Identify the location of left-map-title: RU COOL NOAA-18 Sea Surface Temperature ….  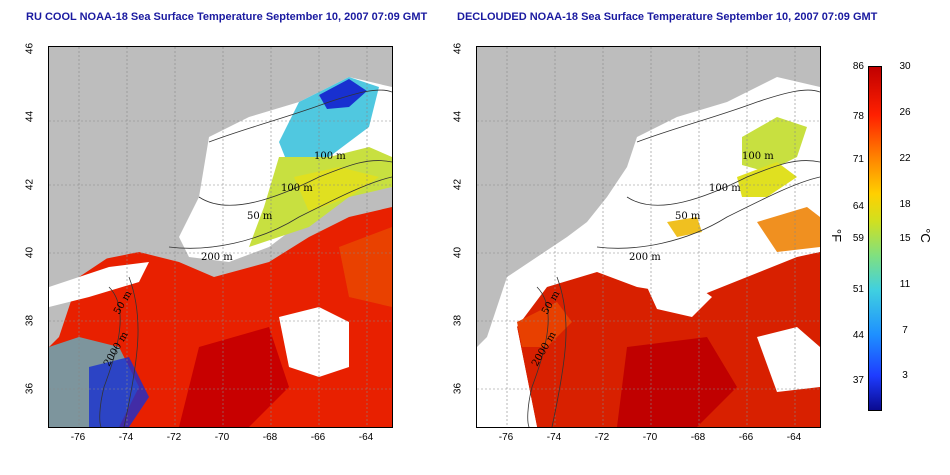
(227, 17).